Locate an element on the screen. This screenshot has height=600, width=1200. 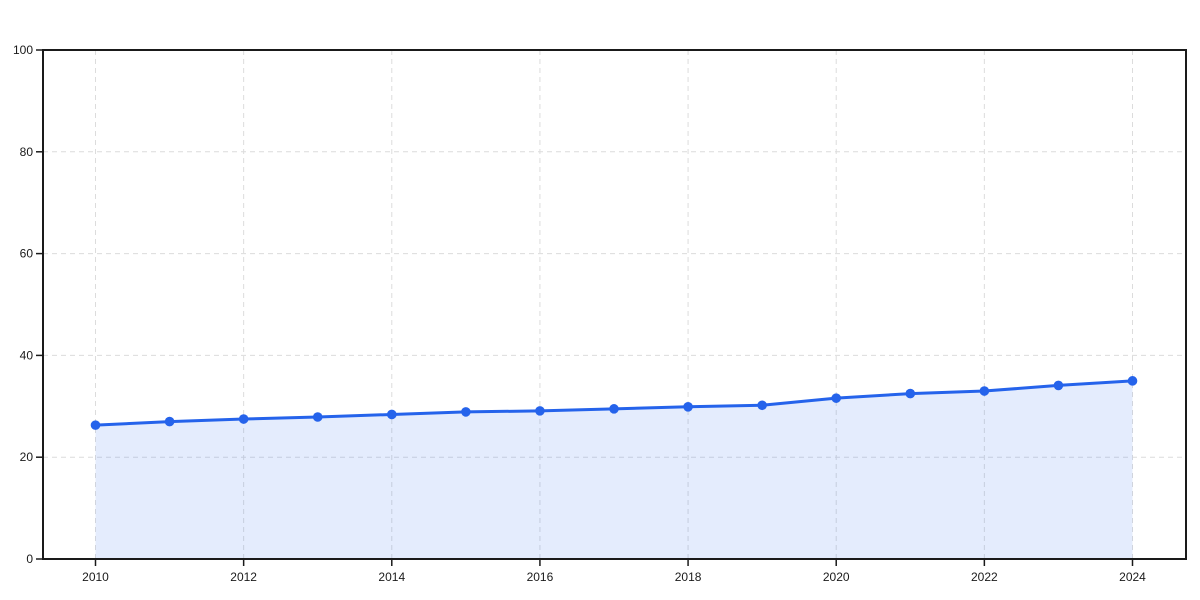
x-tick-label: 2020 is located at coordinates (836, 577).